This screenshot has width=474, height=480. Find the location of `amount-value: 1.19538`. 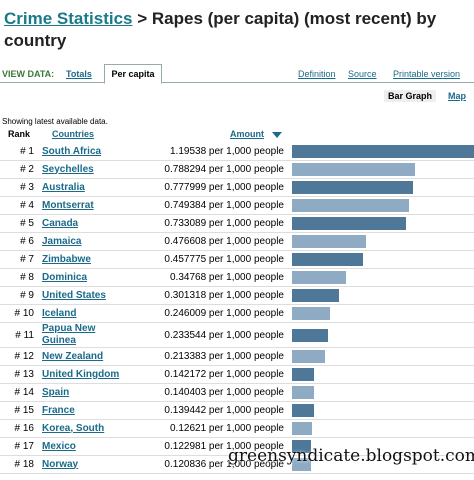

amount-value: 1.19538 is located at coordinates (188, 151).